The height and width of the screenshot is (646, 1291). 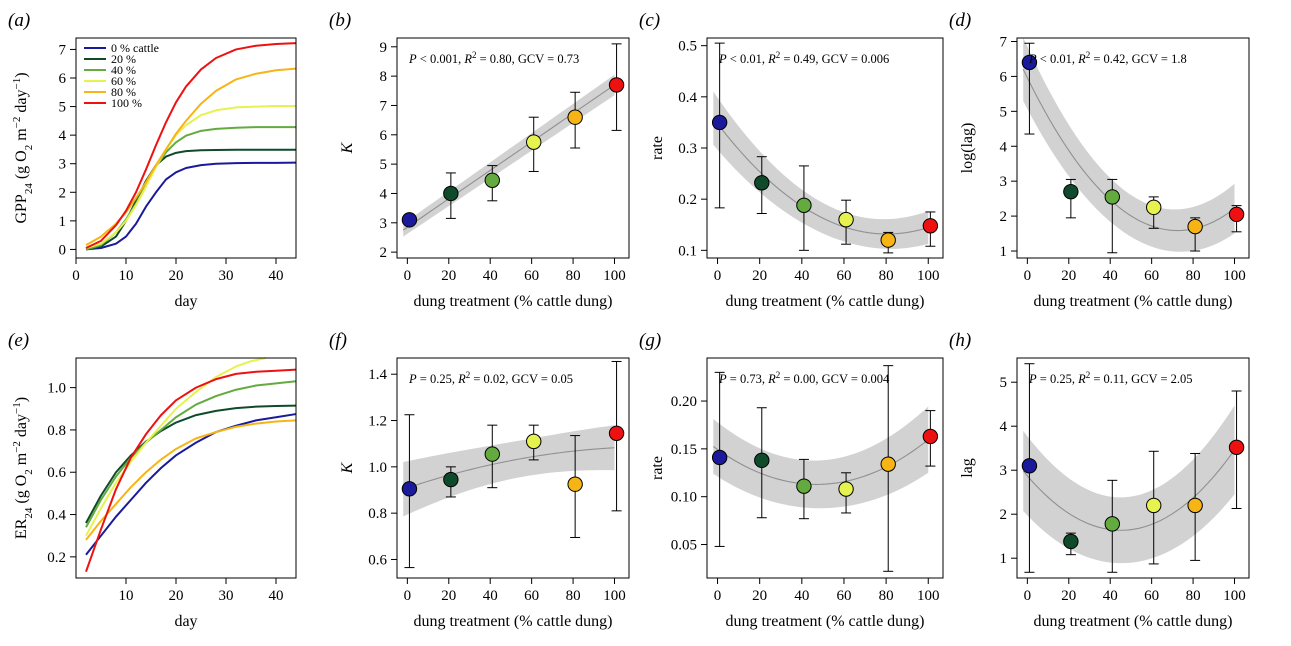 I want to click on panel-label: (a), so click(x=19, y=20).